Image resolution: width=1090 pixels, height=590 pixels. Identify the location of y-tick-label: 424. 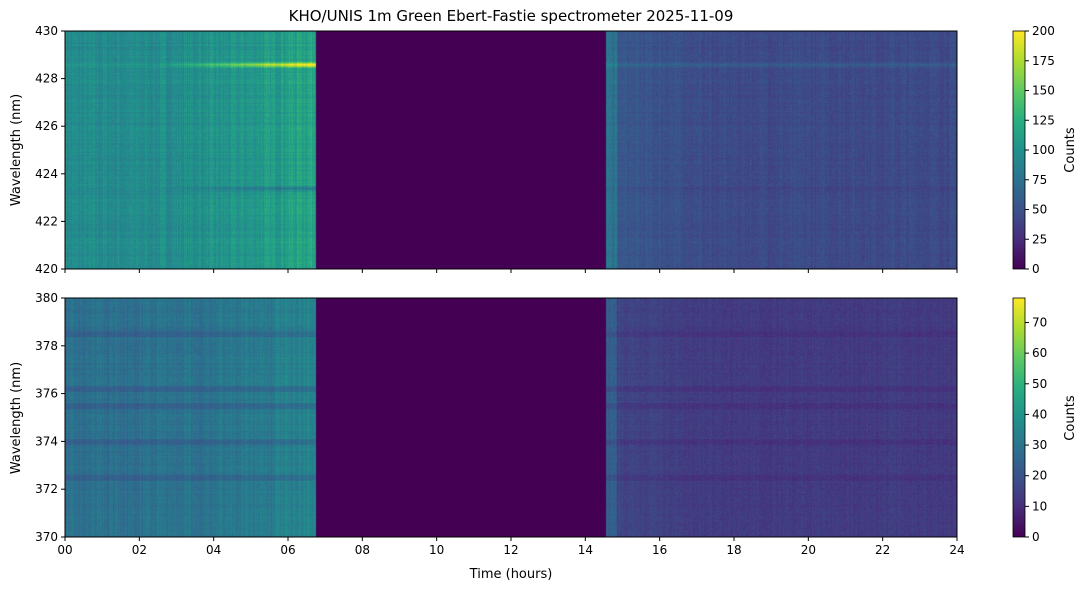
(46, 174).